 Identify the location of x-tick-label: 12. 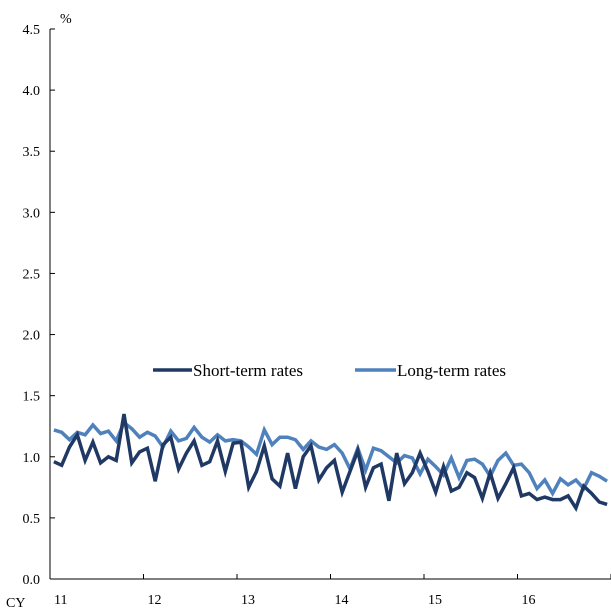
(155, 600).